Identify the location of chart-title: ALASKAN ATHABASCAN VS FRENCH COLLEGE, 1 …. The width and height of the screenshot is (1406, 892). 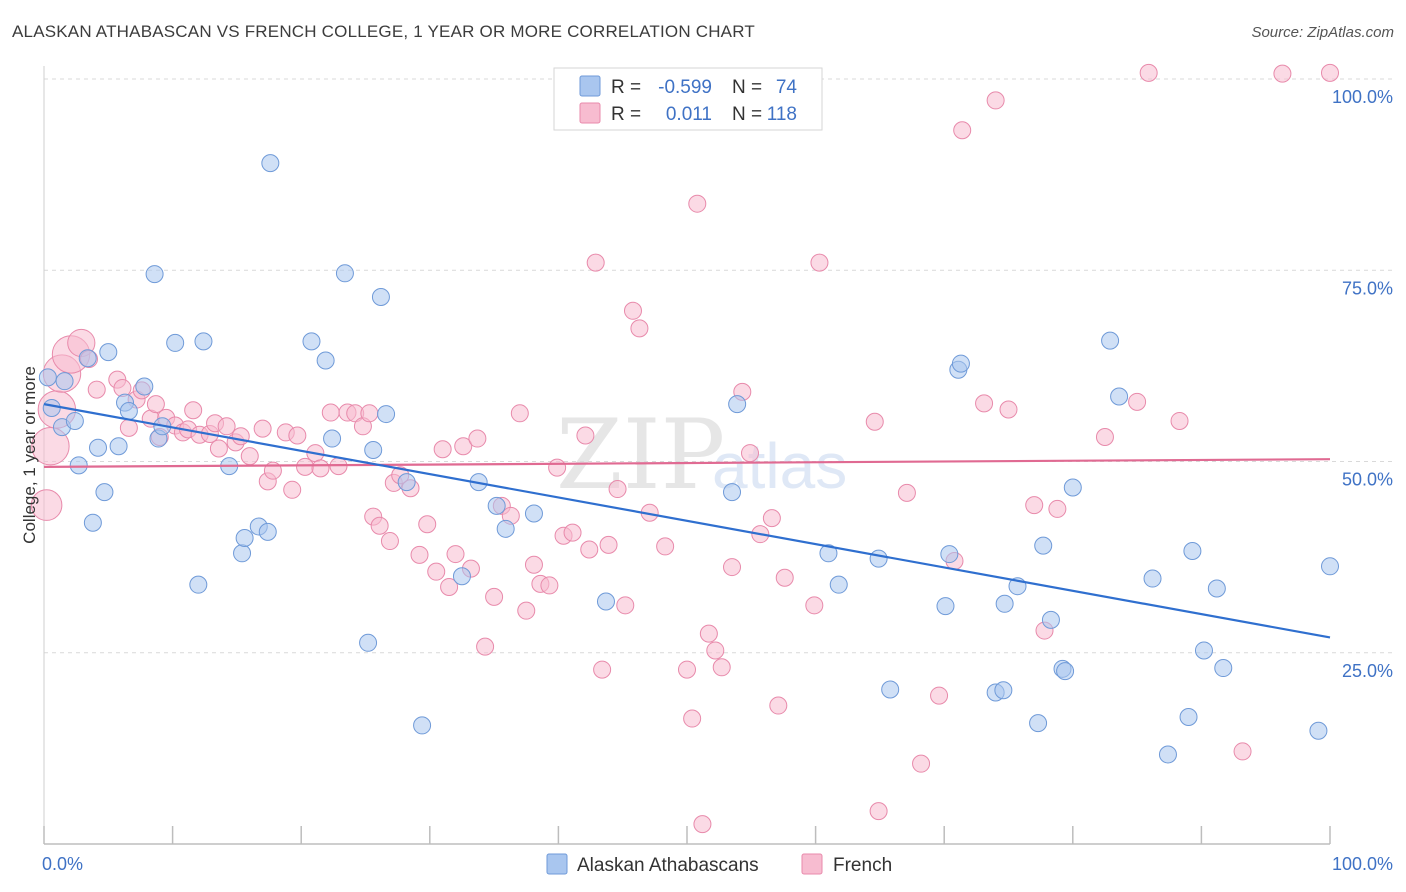
(383, 31).